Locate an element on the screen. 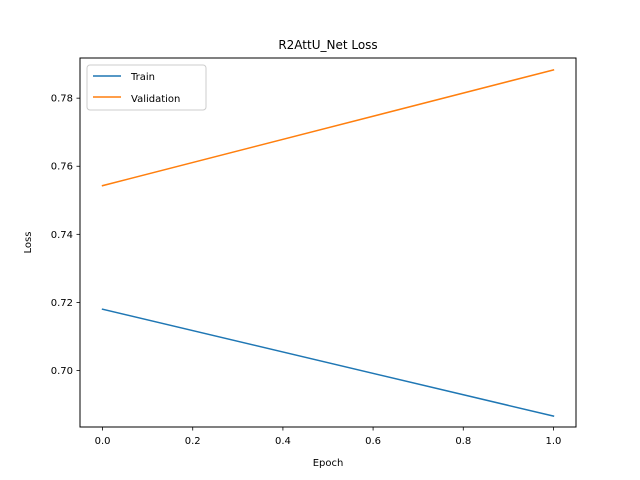 The image size is (640, 480). x-tick-label: 0.6 is located at coordinates (373, 441).